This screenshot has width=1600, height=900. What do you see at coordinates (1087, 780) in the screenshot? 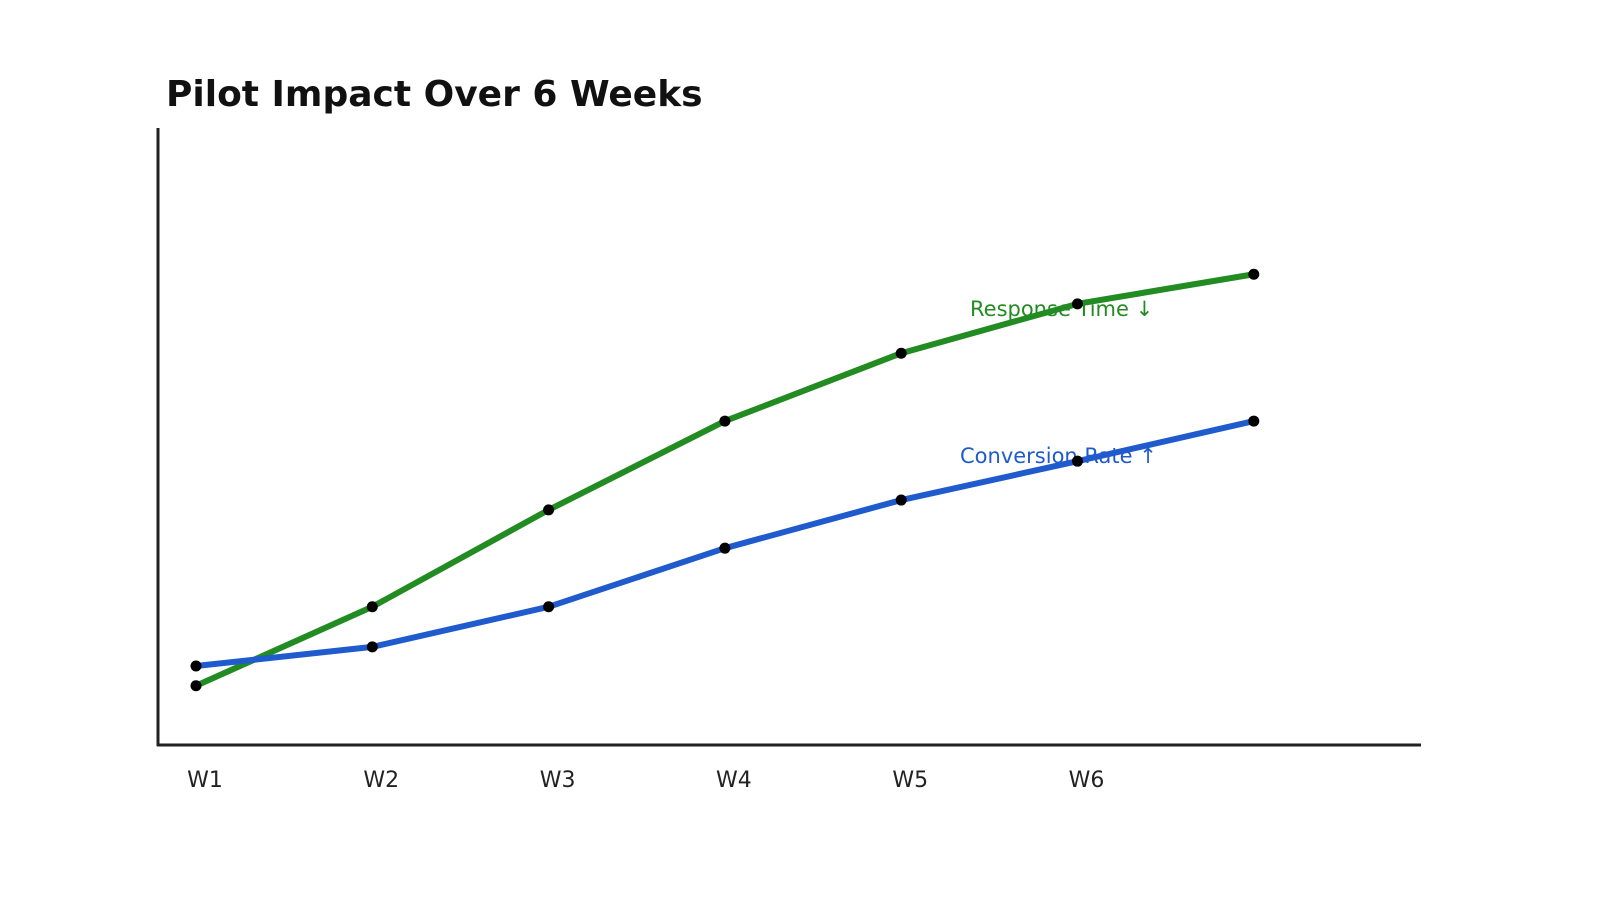
I see `x-tick-label: W6` at bounding box center [1087, 780].